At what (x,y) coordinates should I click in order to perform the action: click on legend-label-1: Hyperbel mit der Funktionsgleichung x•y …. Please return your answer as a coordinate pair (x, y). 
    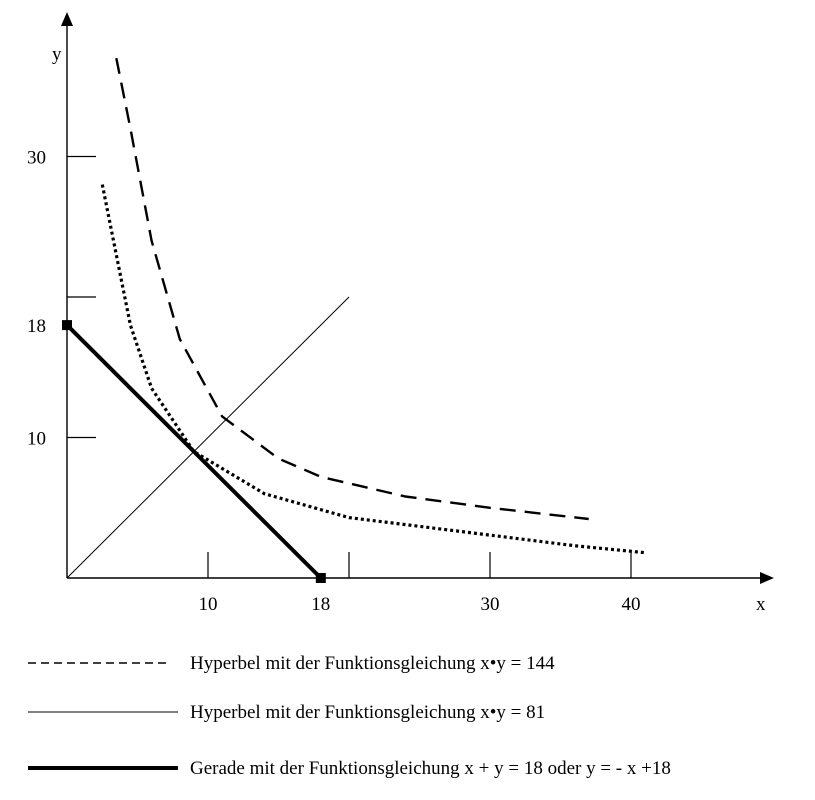
    Looking at the image, I should click on (372, 663).